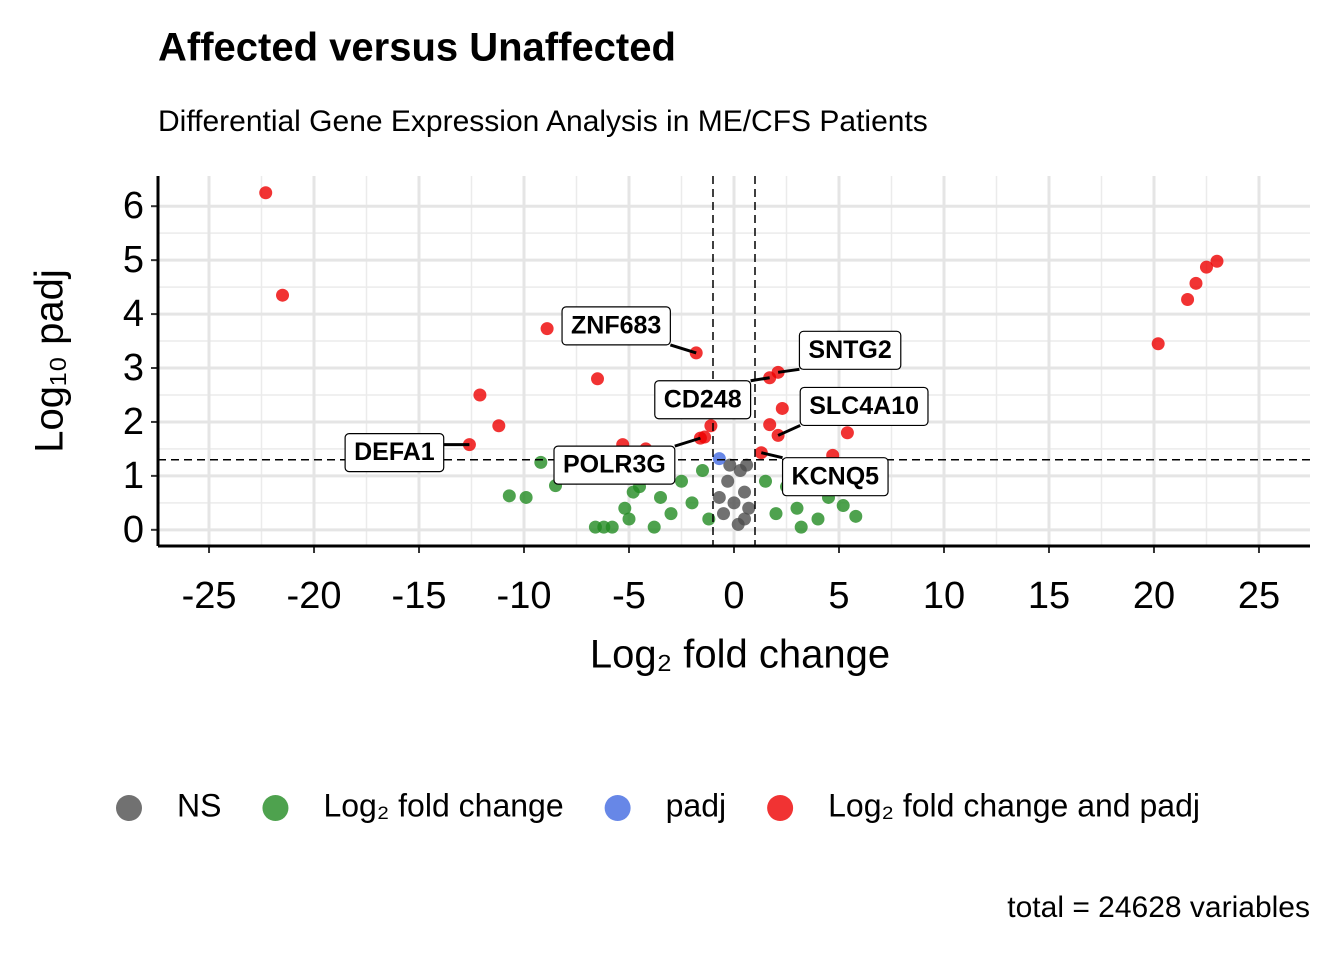  What do you see at coordinates (838, 596) in the screenshot?
I see `x-tick-label: 5` at bounding box center [838, 596].